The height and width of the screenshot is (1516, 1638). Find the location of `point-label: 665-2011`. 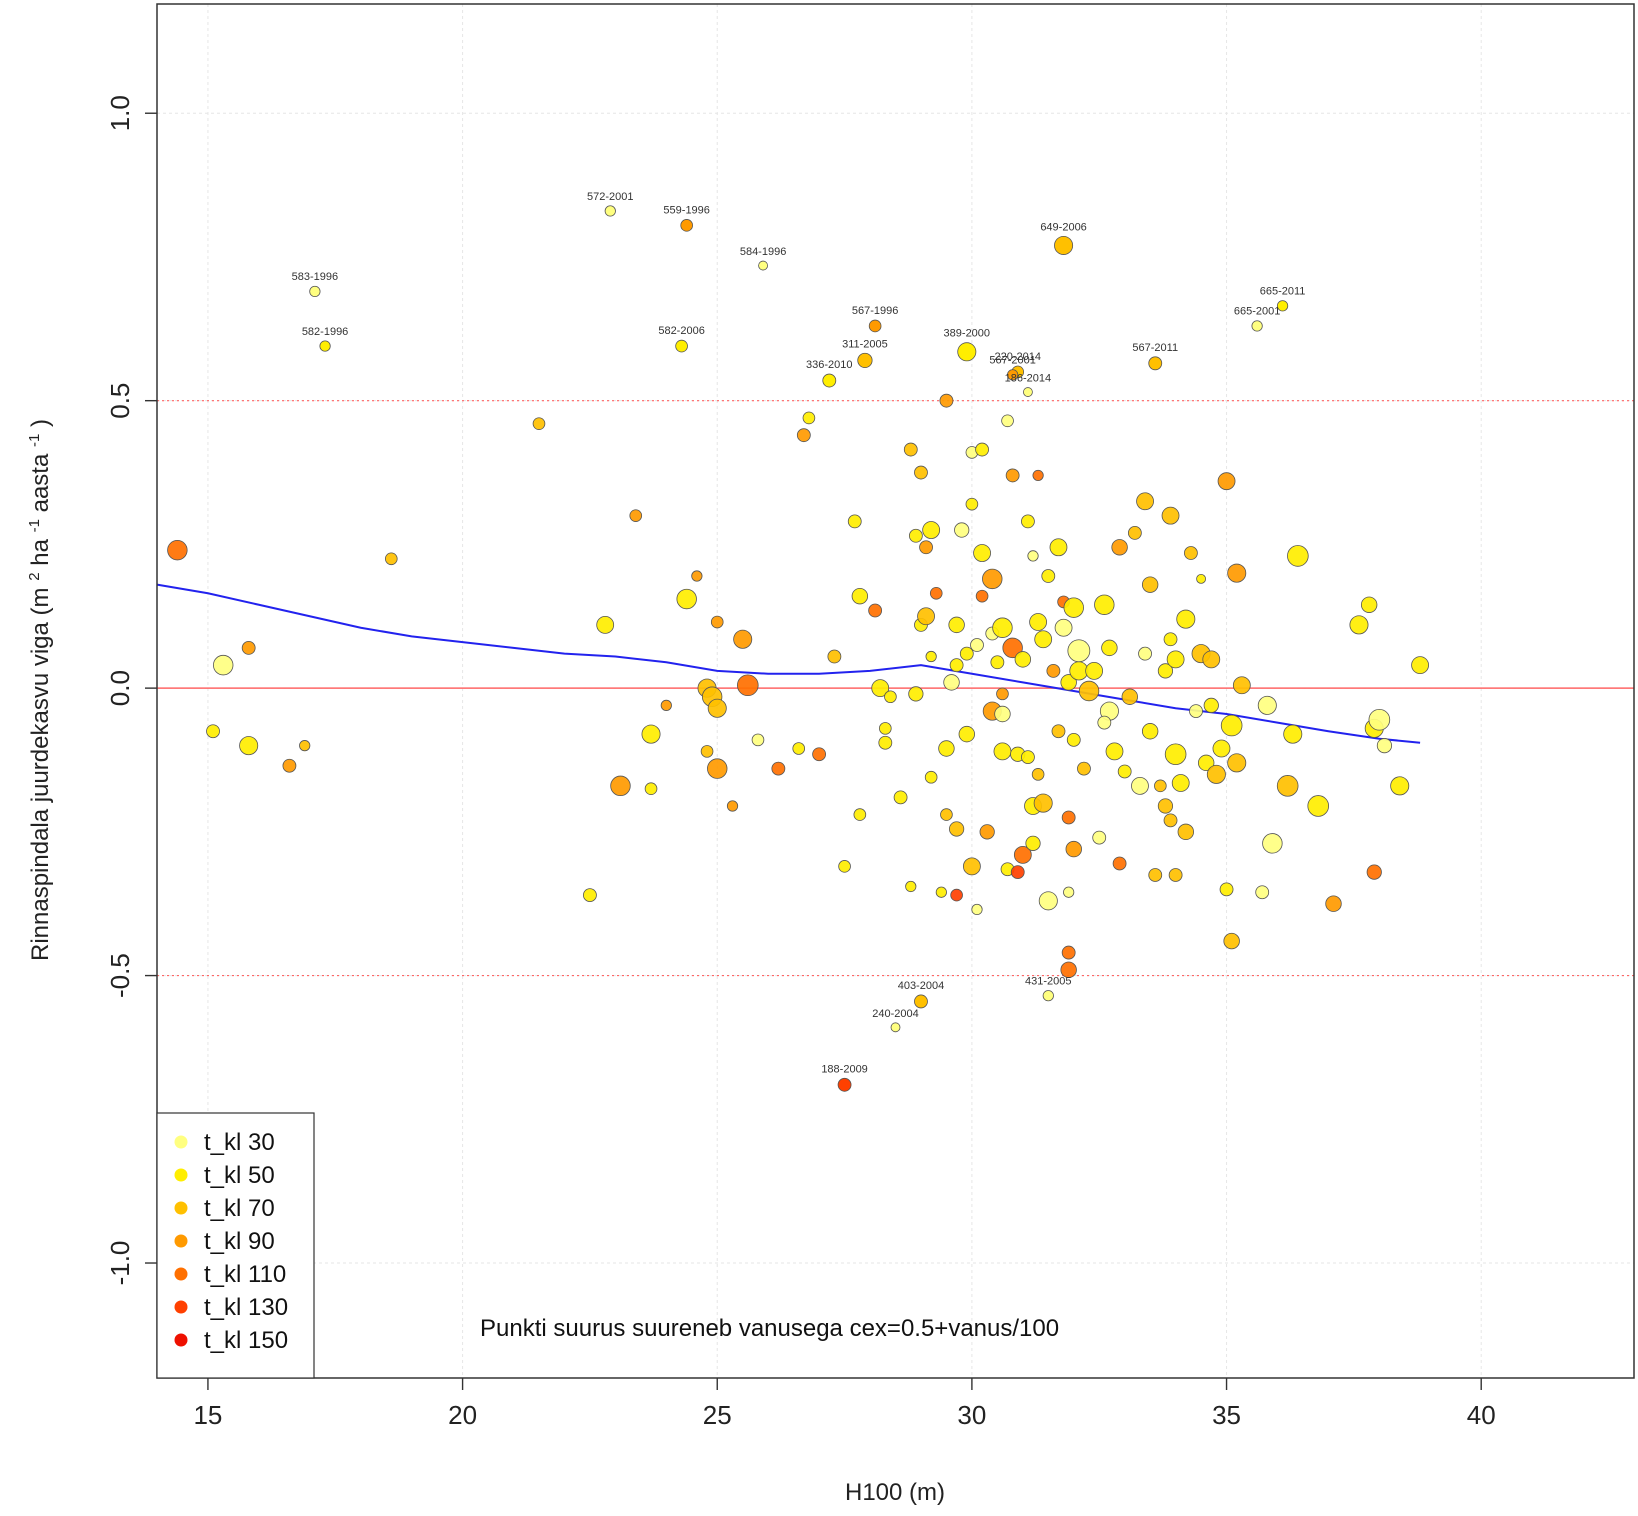

point-label: 665-2011 is located at coordinates (1283, 292).